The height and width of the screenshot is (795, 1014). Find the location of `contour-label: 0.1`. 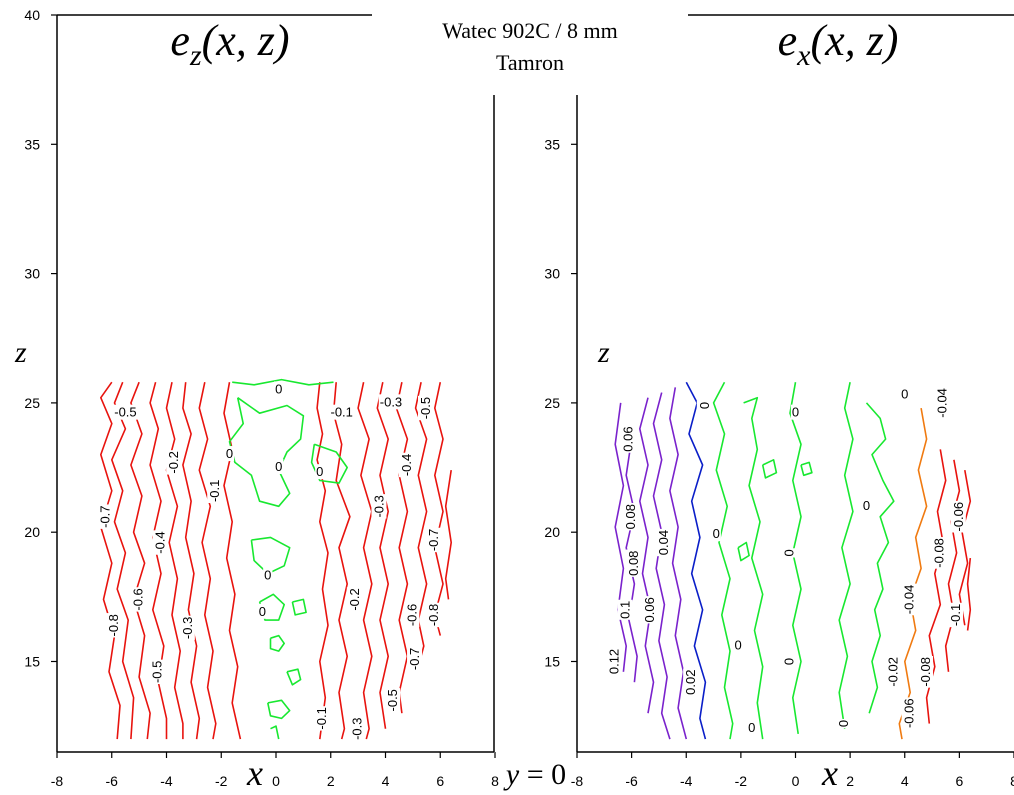

contour-label: 0.1 is located at coordinates (625, 610).